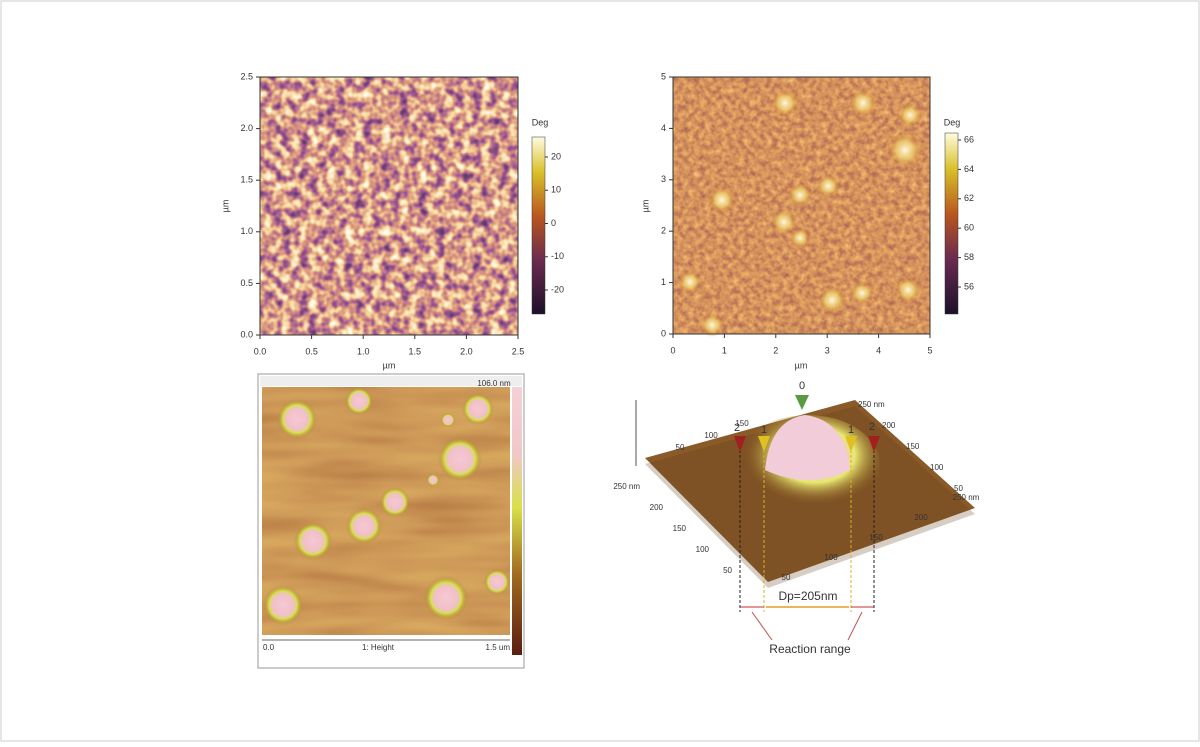  Describe the element at coordinates (498, 647) in the screenshot. I see `scale-end: 1.5 um` at that location.